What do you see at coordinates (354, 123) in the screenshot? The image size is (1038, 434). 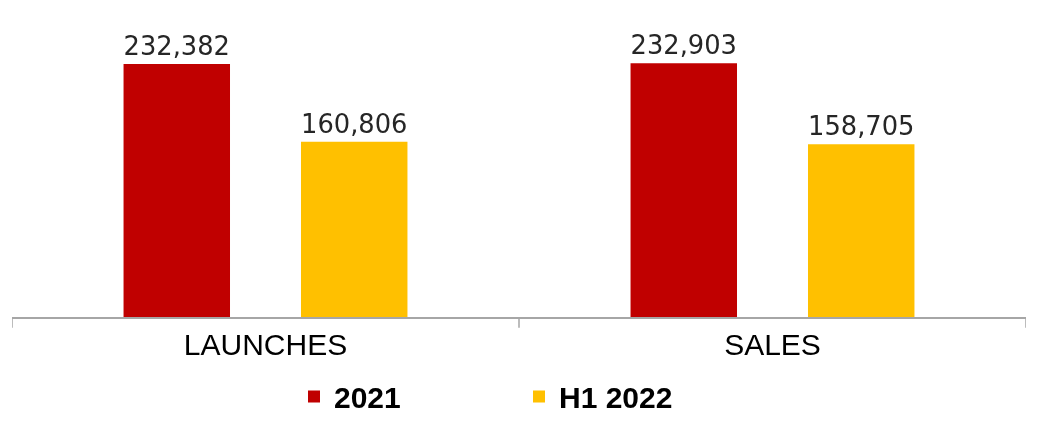 I see `data-label: 160,806` at bounding box center [354, 123].